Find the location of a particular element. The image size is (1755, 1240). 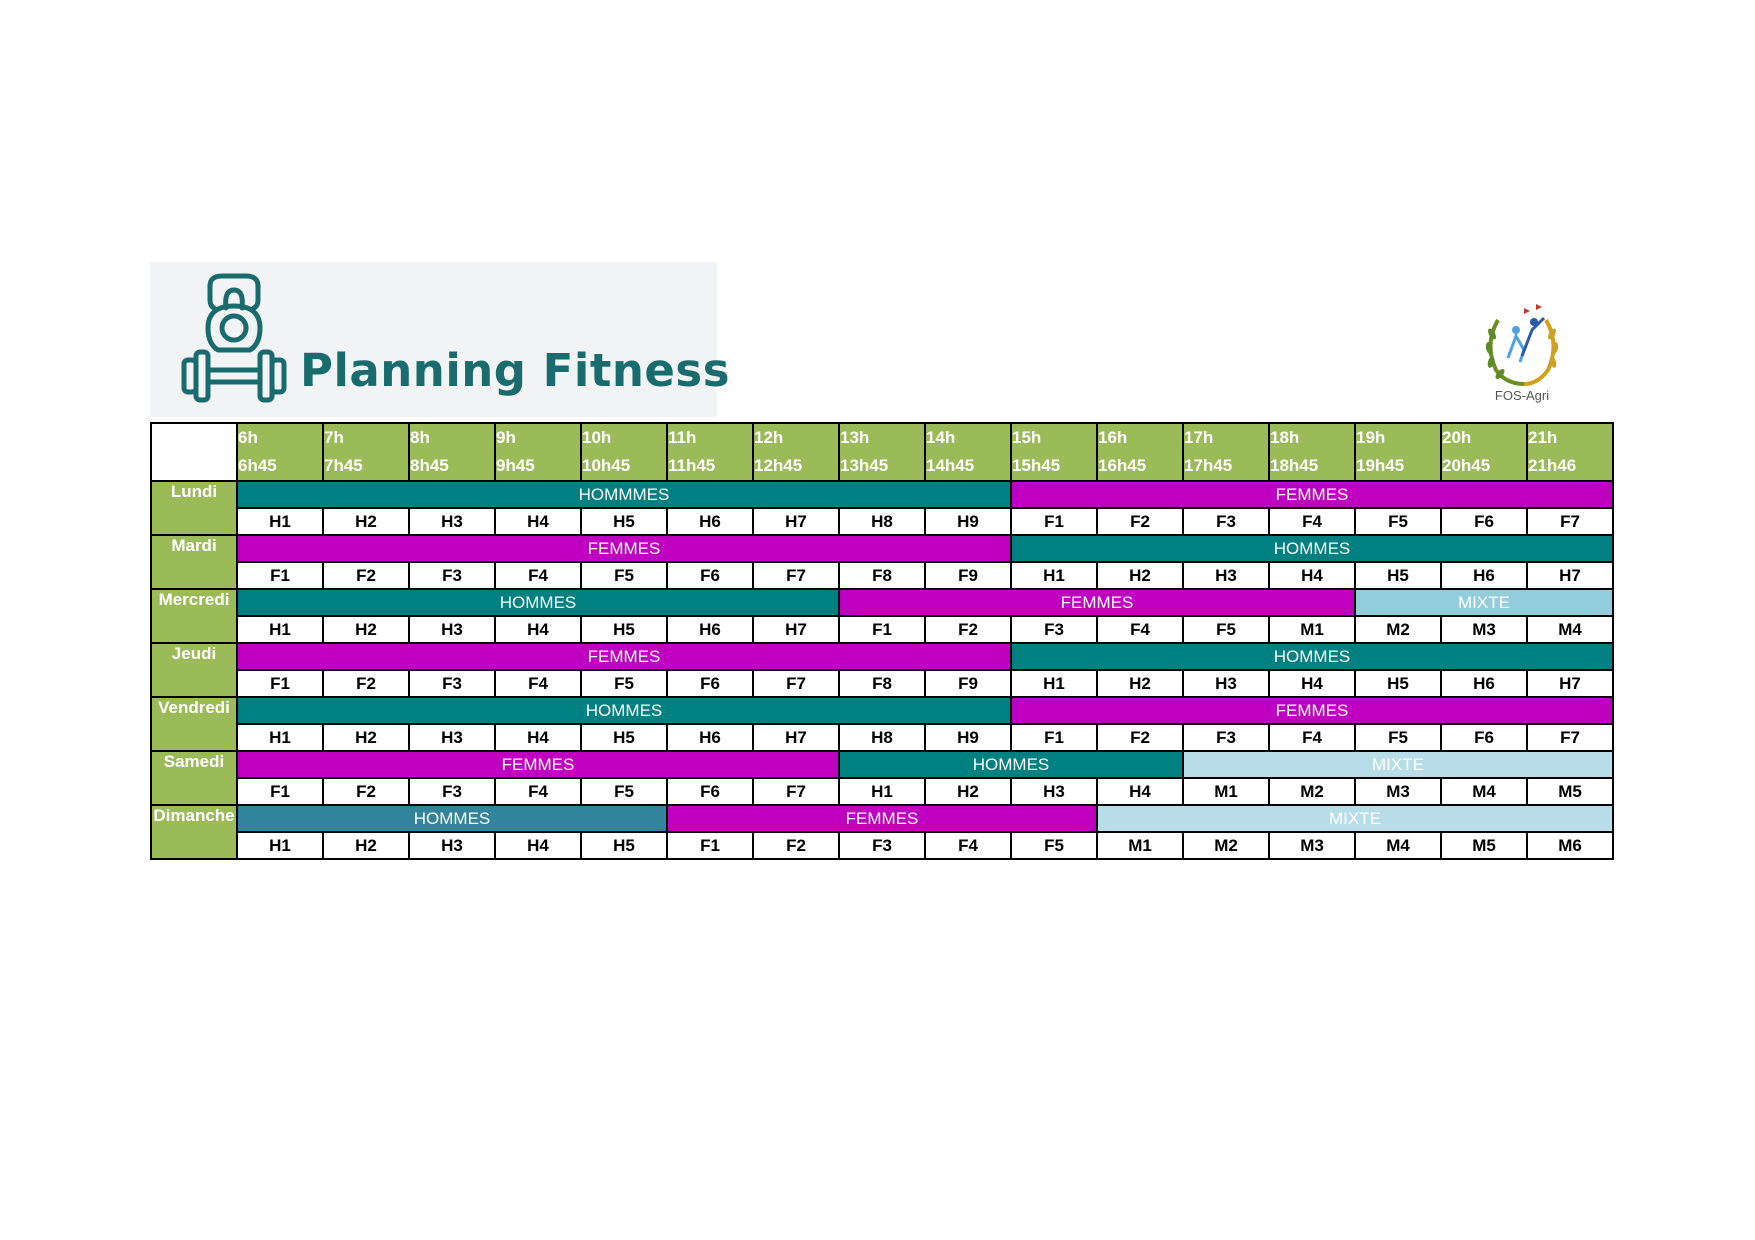

hour-start: 13h is located at coordinates (855, 437).